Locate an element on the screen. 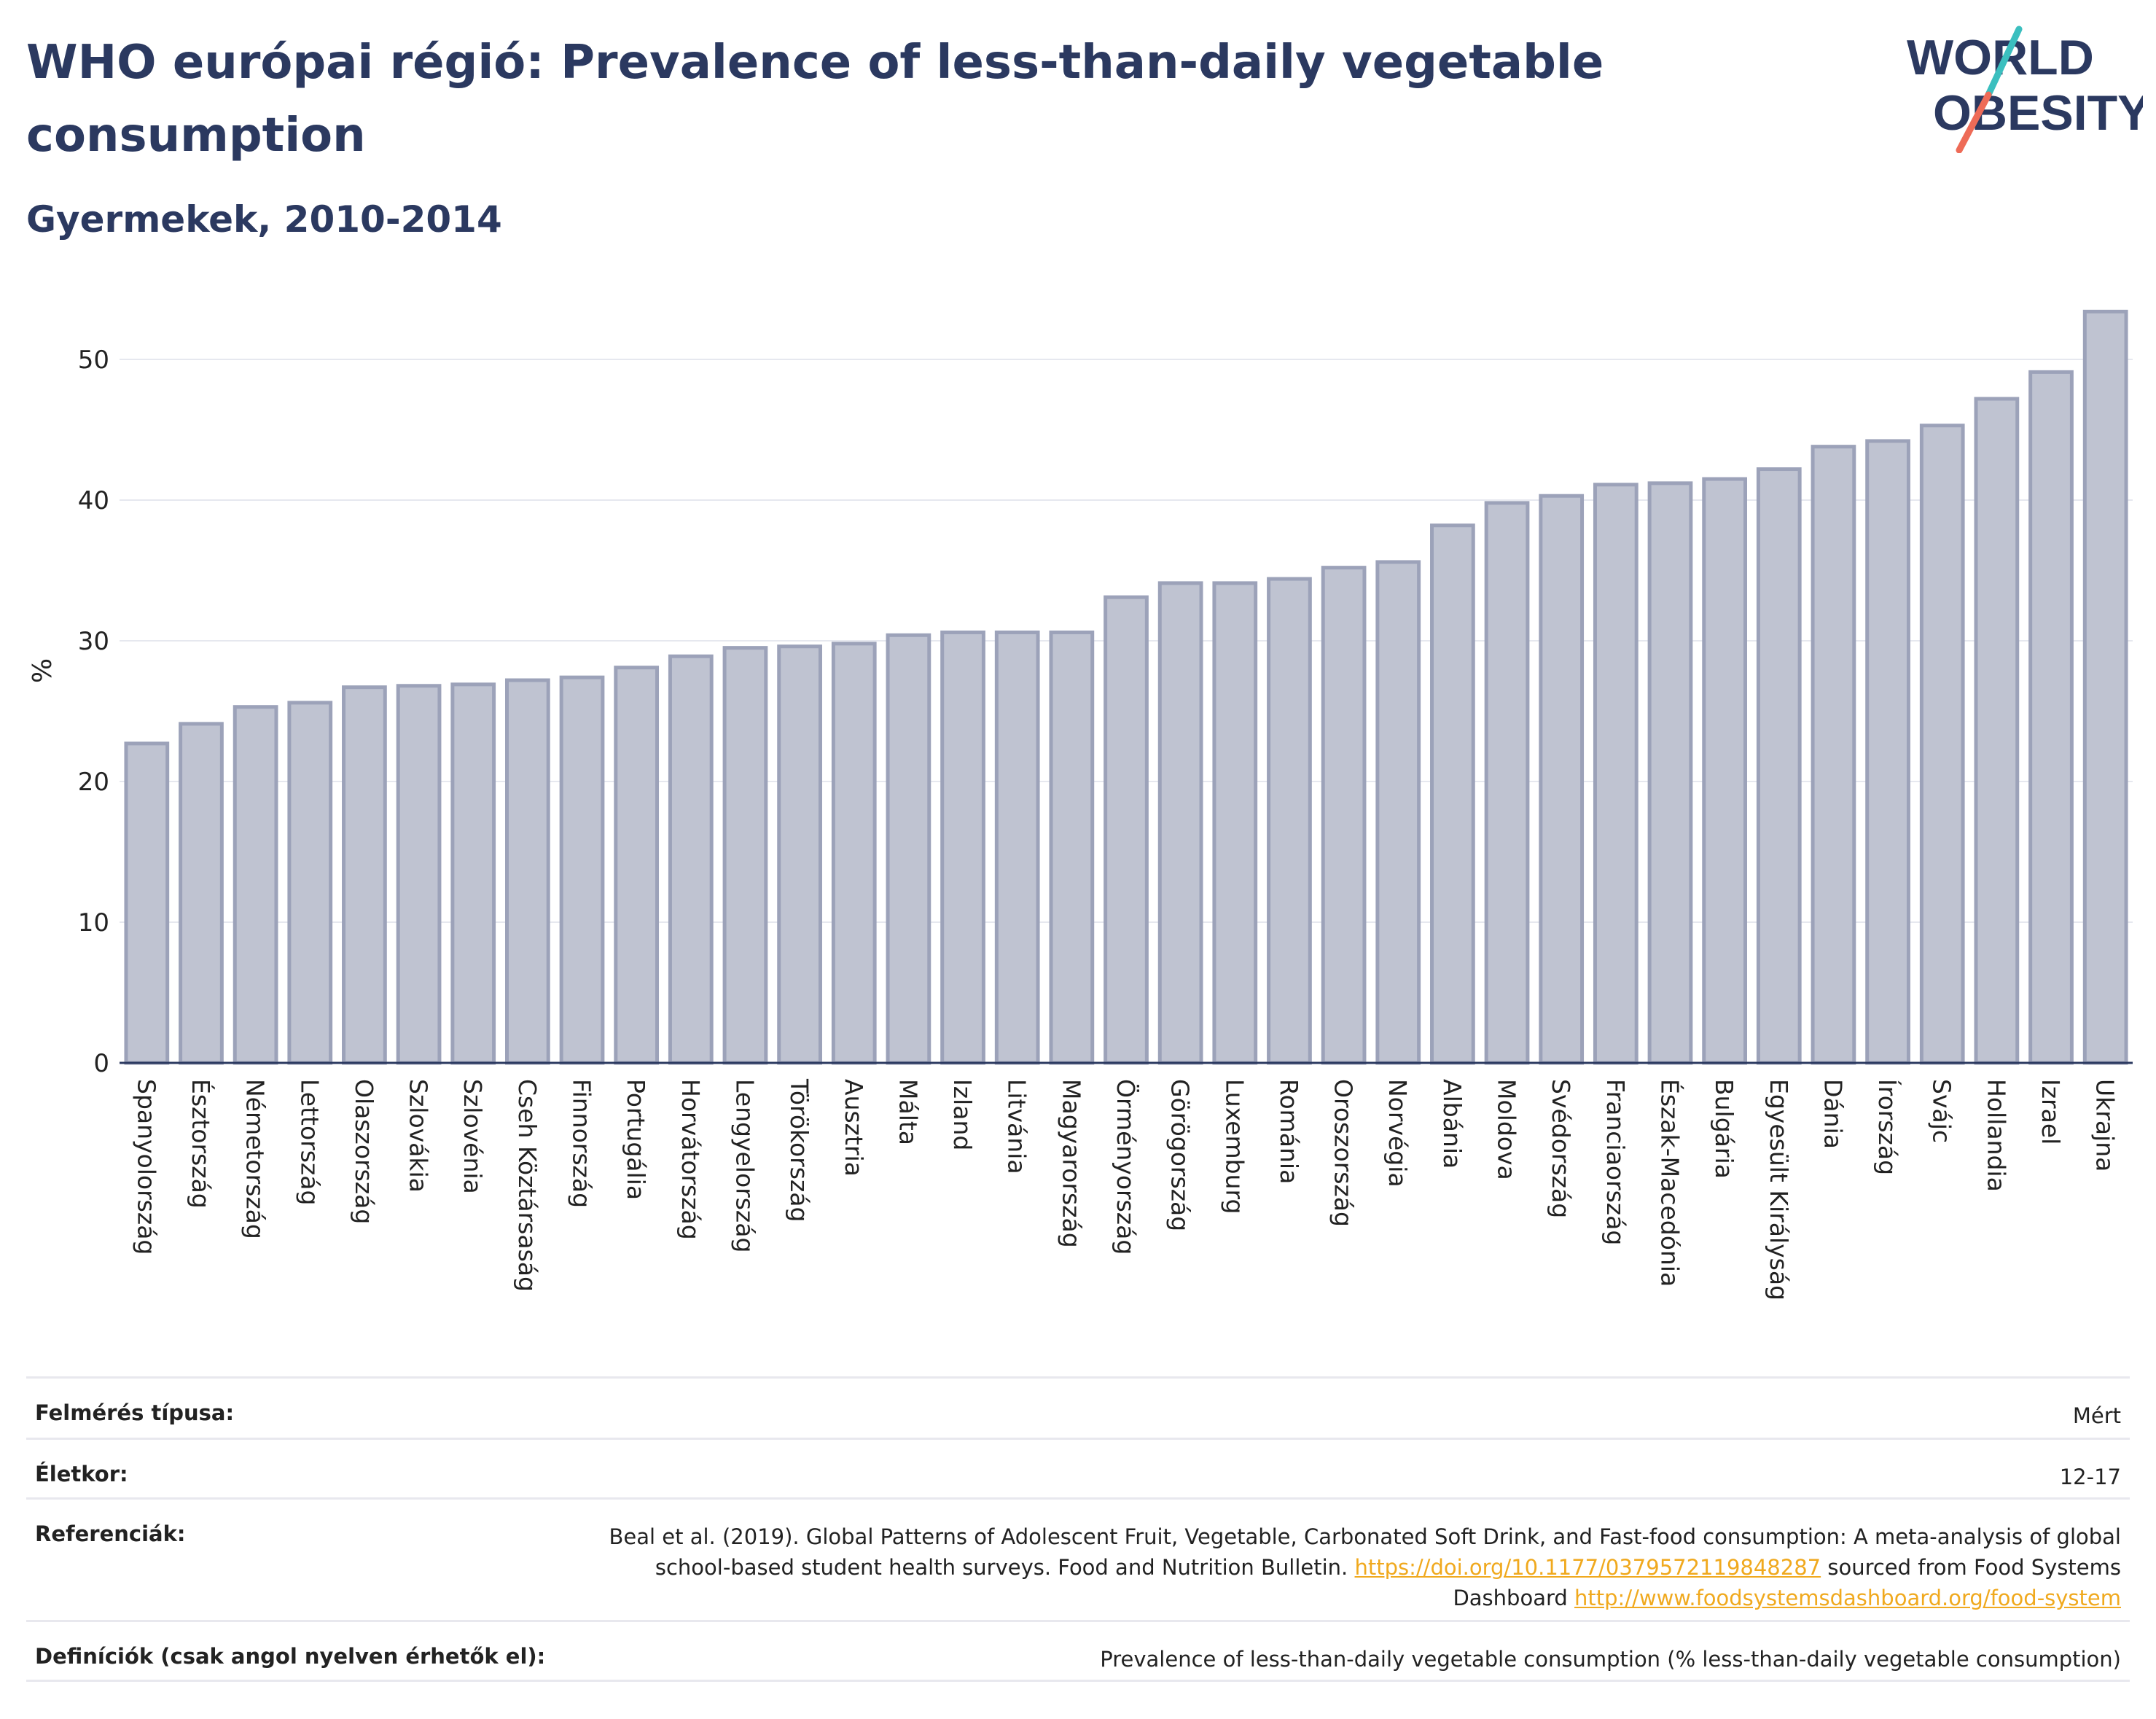 The width and height of the screenshot is (2156, 1719). x-tick-label: Németország is located at coordinates (256, 1159).